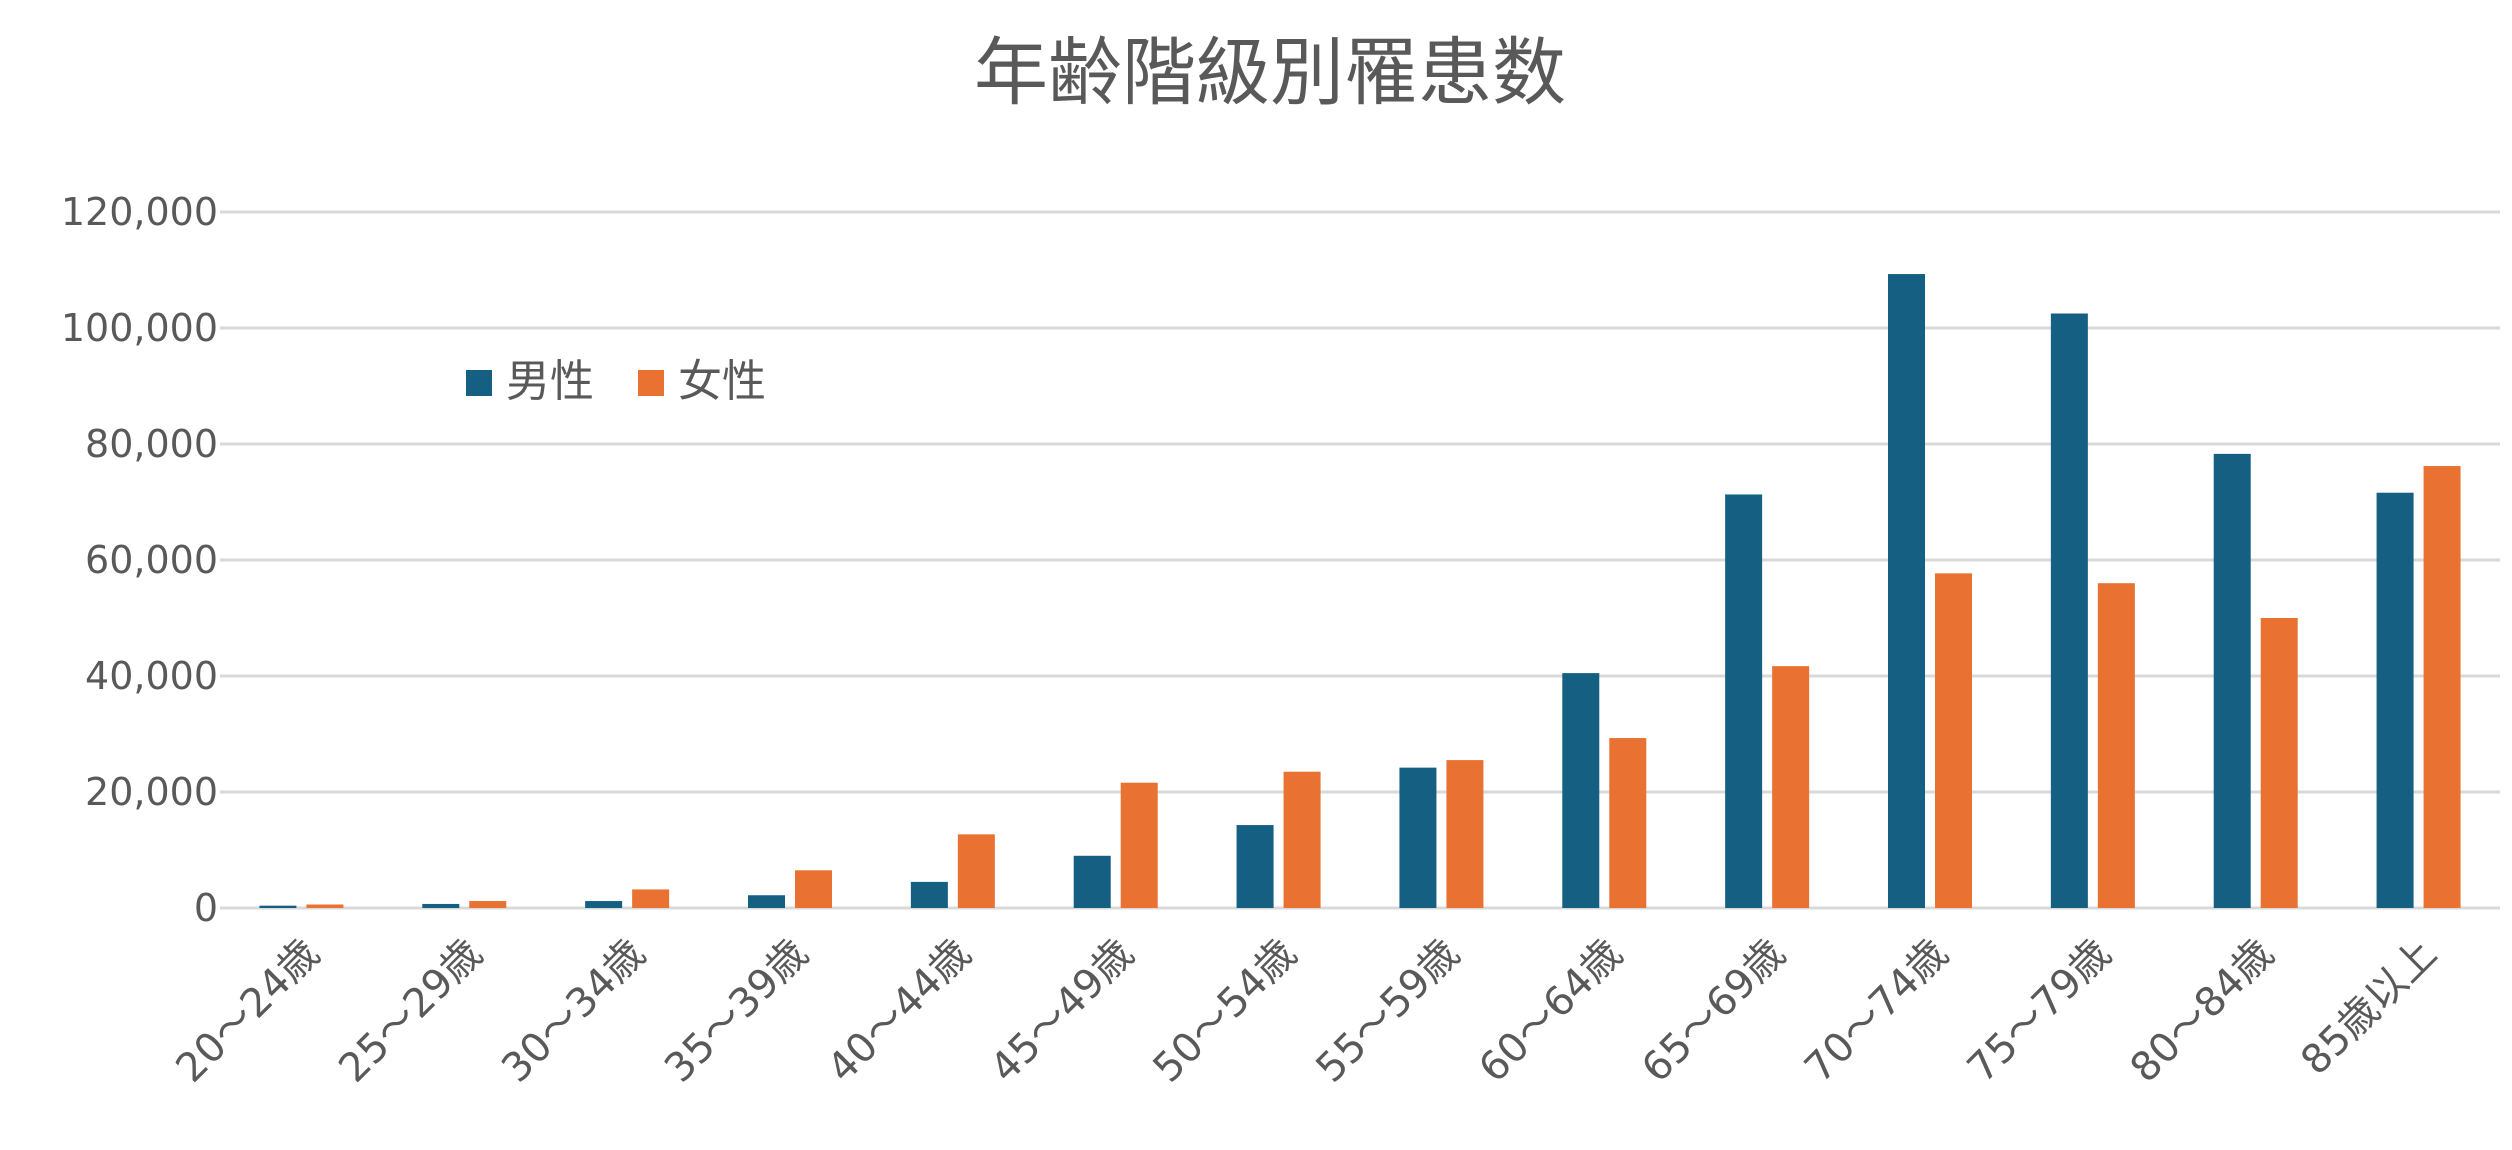 Image resolution: width=2512 pixels, height=1150 pixels. Describe the element at coordinates (1876, 1011) in the screenshot. I see `x-tick-label: 70～74歳` at that location.